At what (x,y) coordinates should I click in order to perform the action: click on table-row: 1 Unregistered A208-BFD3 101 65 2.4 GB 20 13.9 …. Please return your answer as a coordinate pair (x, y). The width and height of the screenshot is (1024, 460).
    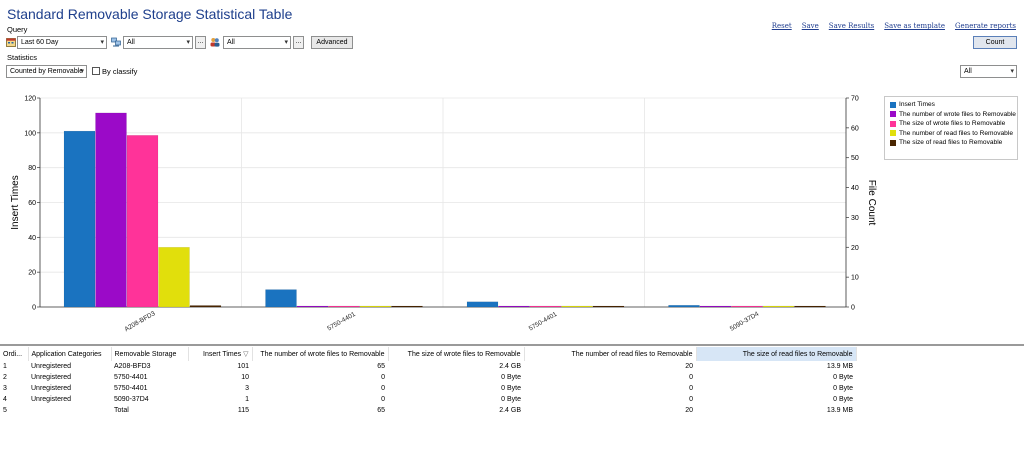
    Looking at the image, I should click on (428, 366).